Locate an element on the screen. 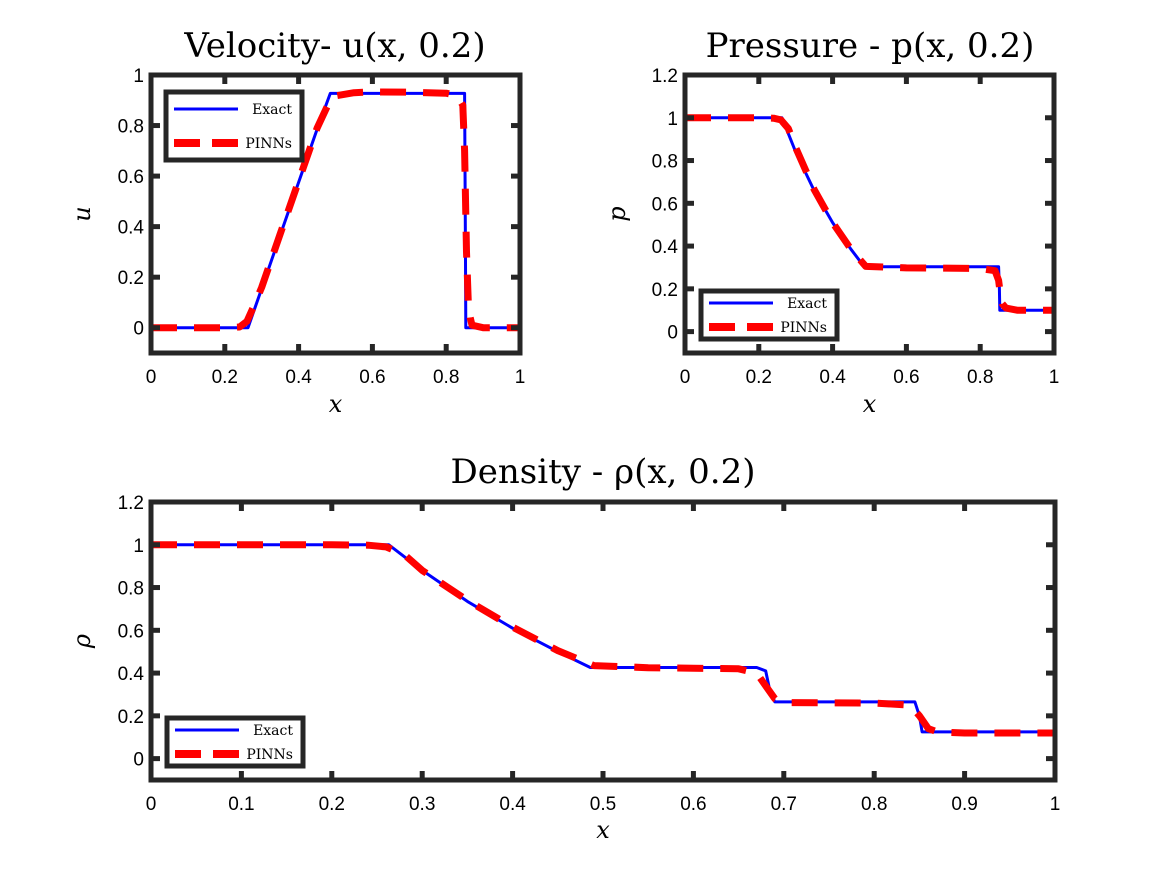 Image resolution: width=1167 pixels, height=875 pixels. velocity-ytick-label: 0.8 is located at coordinates (131, 127).